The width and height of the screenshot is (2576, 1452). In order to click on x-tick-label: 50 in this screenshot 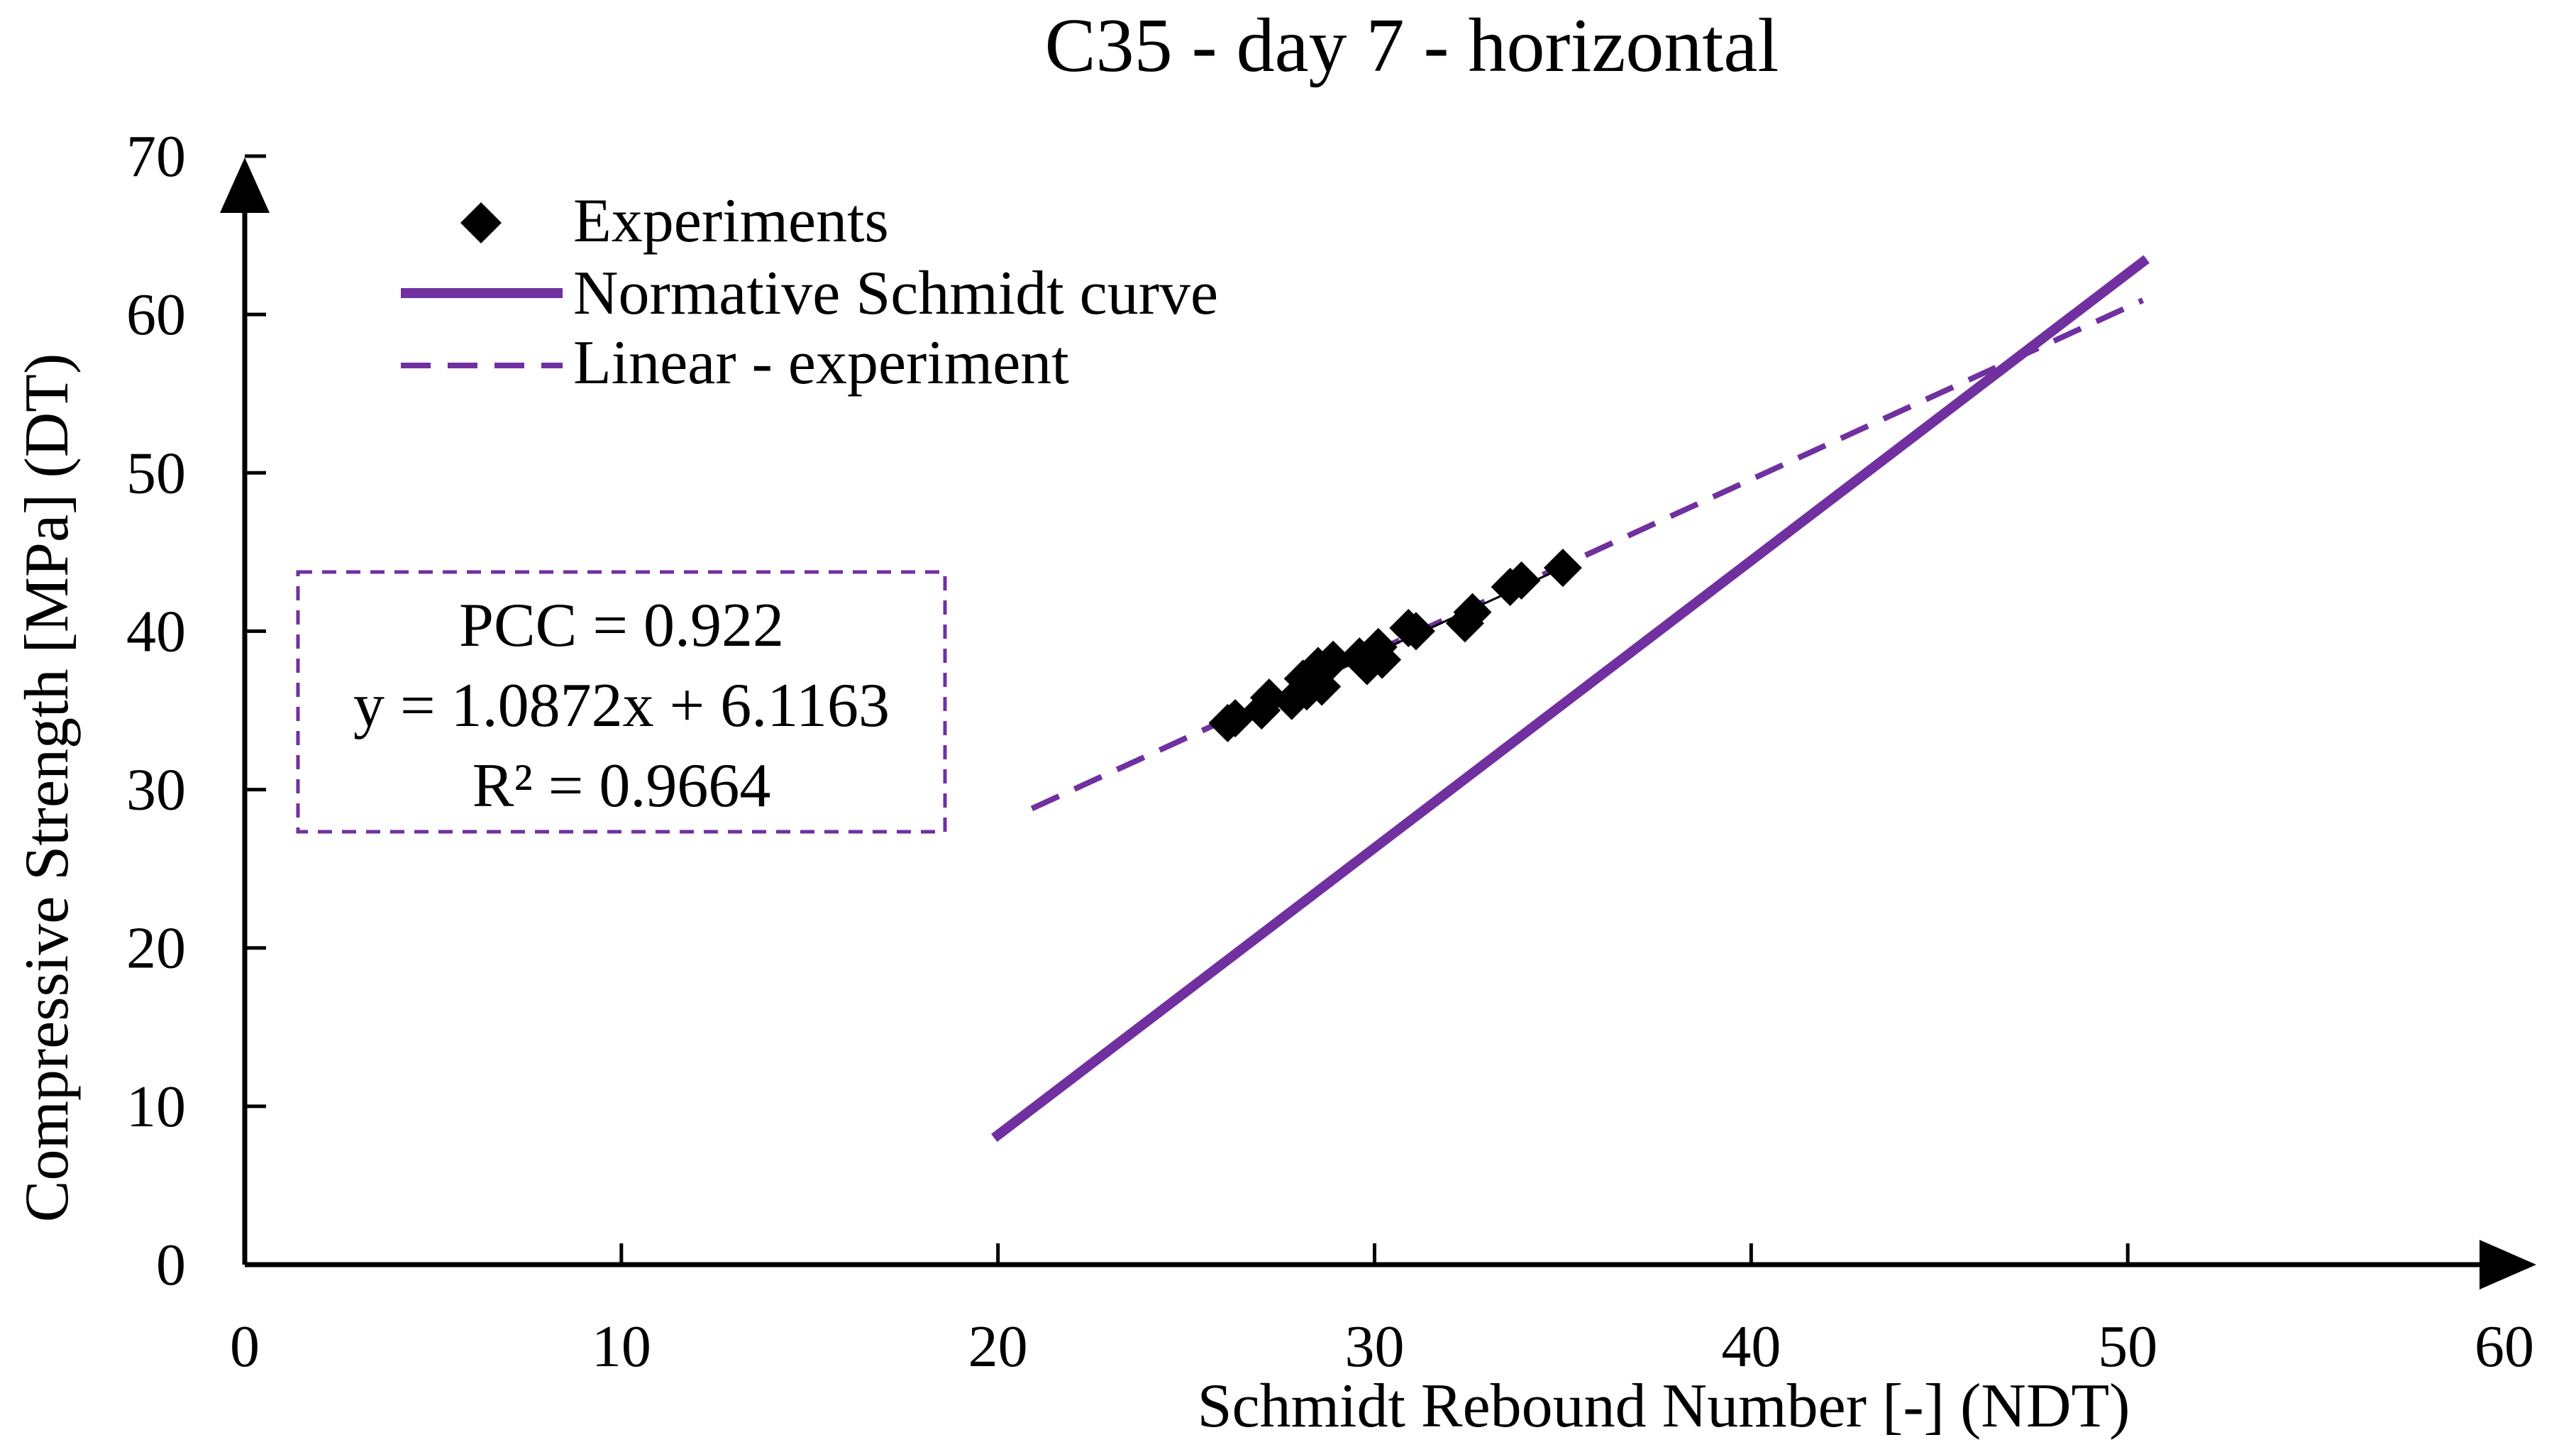, I will do `click(2127, 1347)`.